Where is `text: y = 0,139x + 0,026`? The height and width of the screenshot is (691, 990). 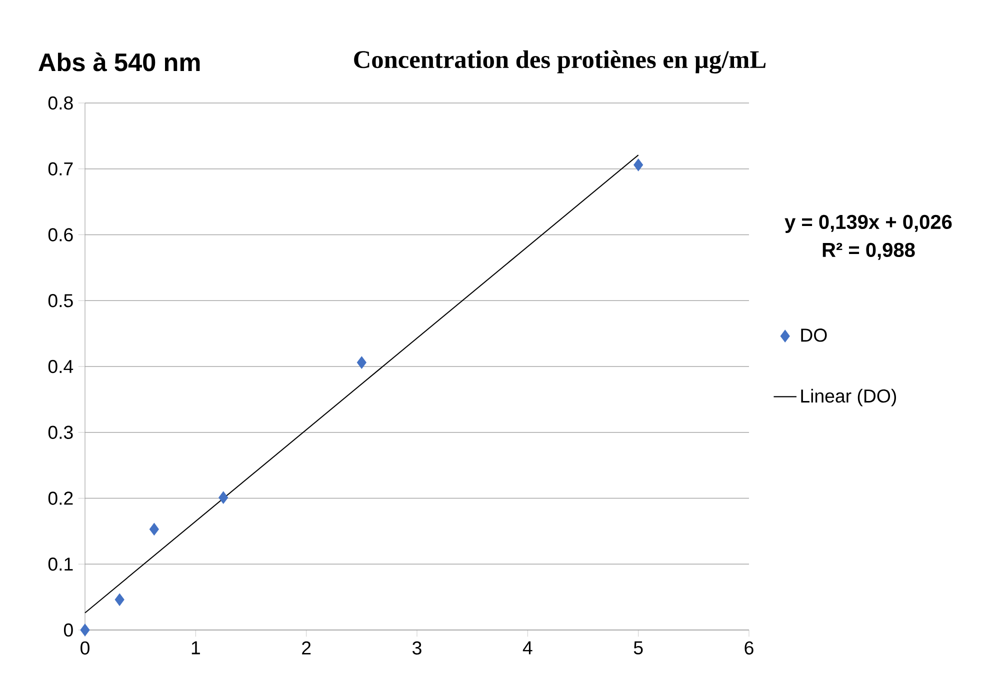 text: y = 0,139x + 0,026 is located at coordinates (868, 223).